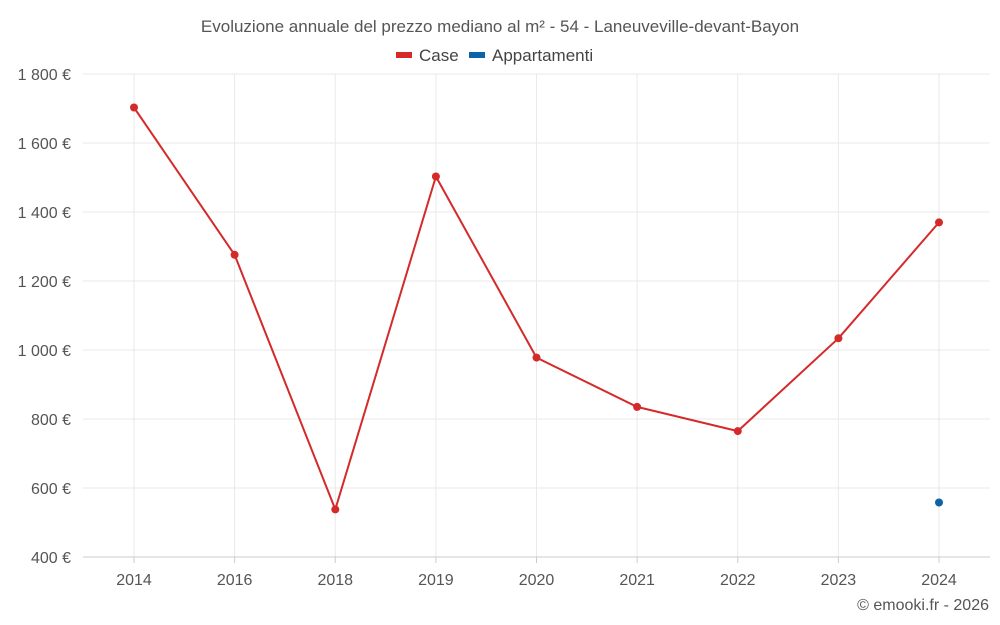 The width and height of the screenshot is (1000, 625). Describe the element at coordinates (637, 580) in the screenshot. I see `x-tick-label: 2021` at that location.